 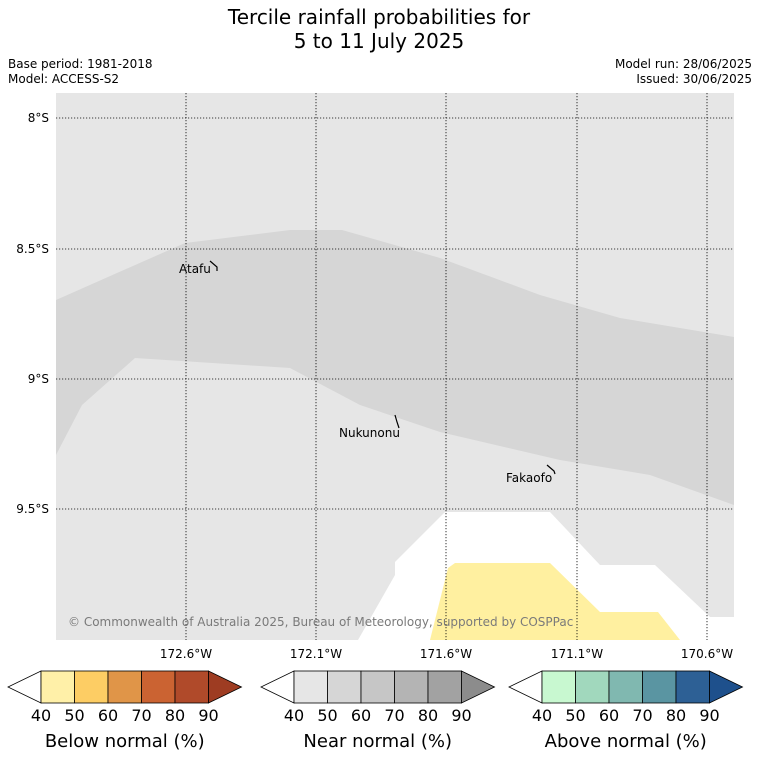 I want to click on near-normal-colorbar-upper-extension, so click(x=478, y=687).